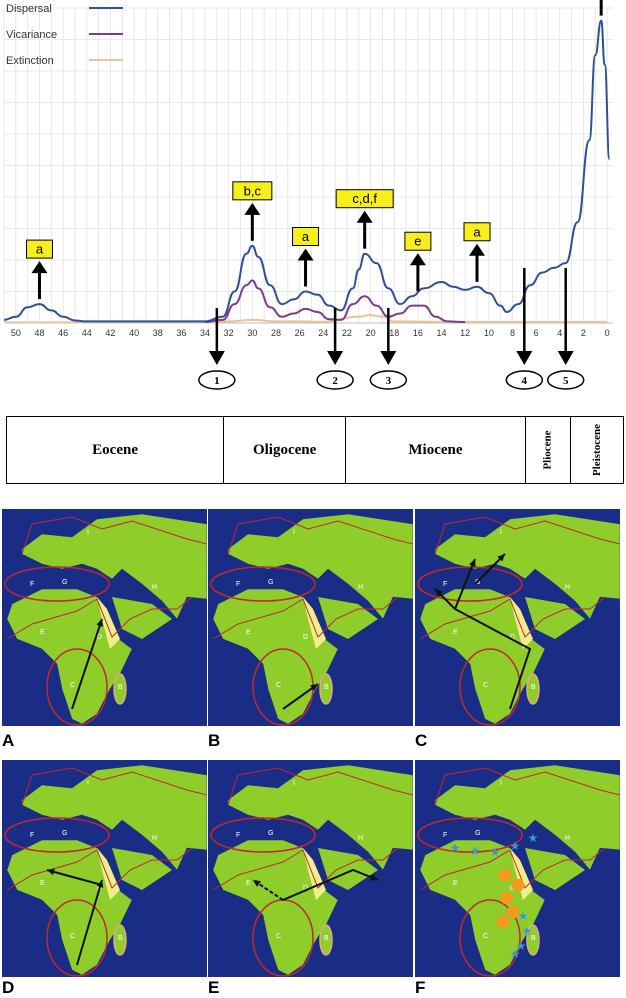  What do you see at coordinates (8, 987) in the screenshot?
I see `panel-letter-d: D` at bounding box center [8, 987].